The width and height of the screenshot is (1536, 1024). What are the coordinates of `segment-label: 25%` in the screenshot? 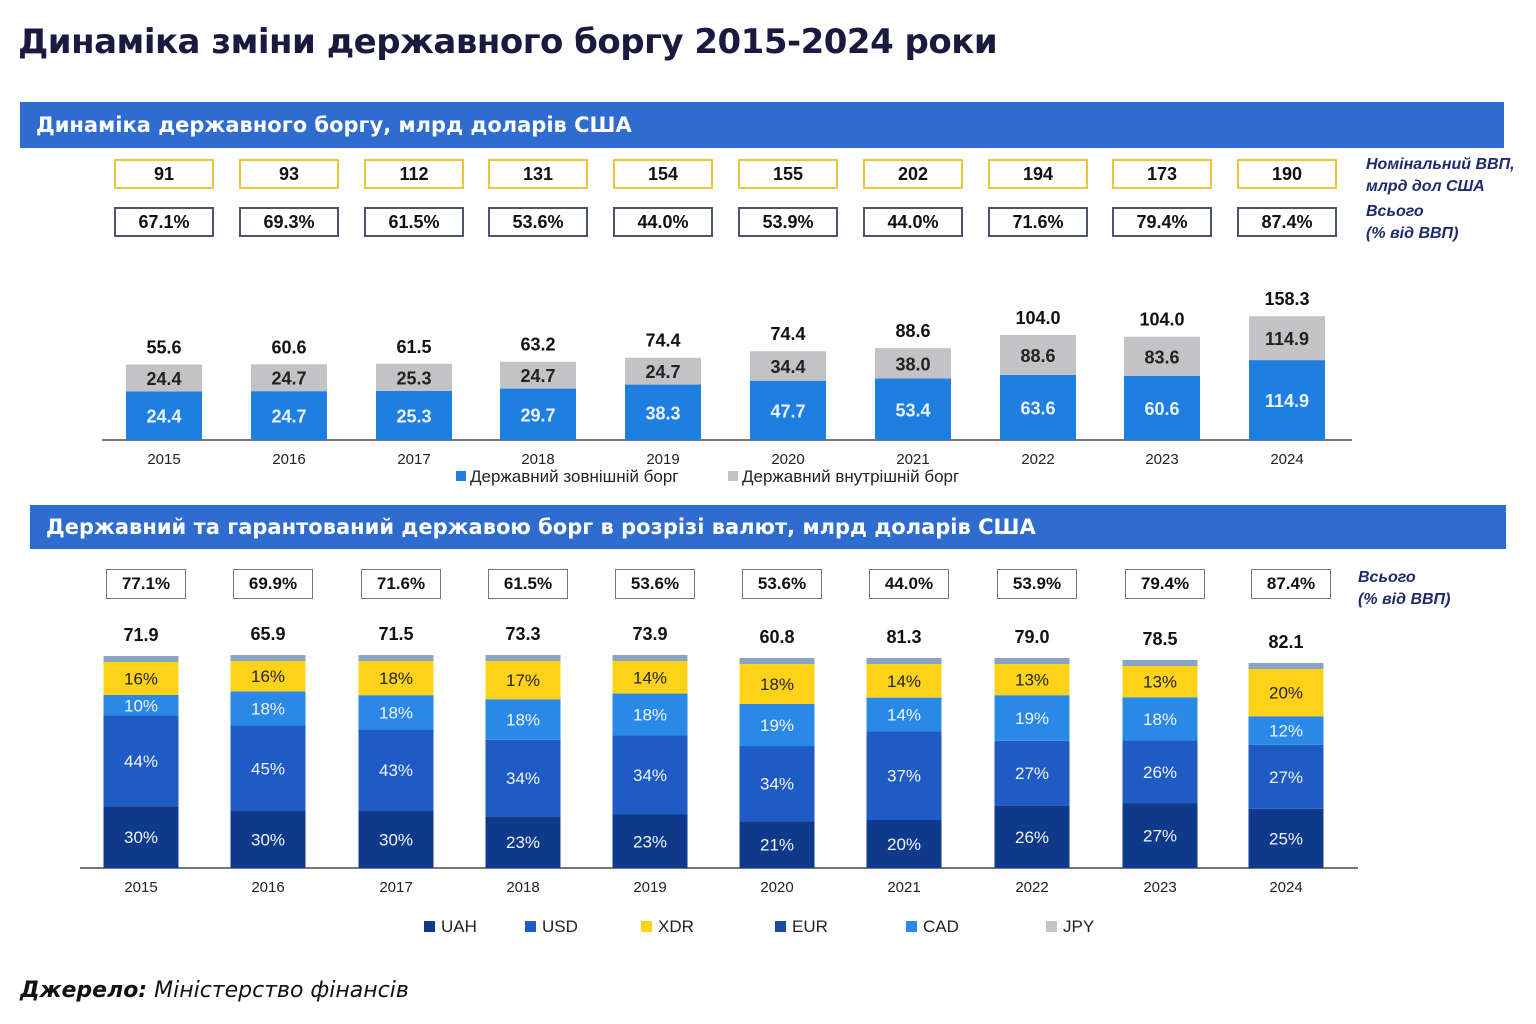 It's located at (1286, 838).